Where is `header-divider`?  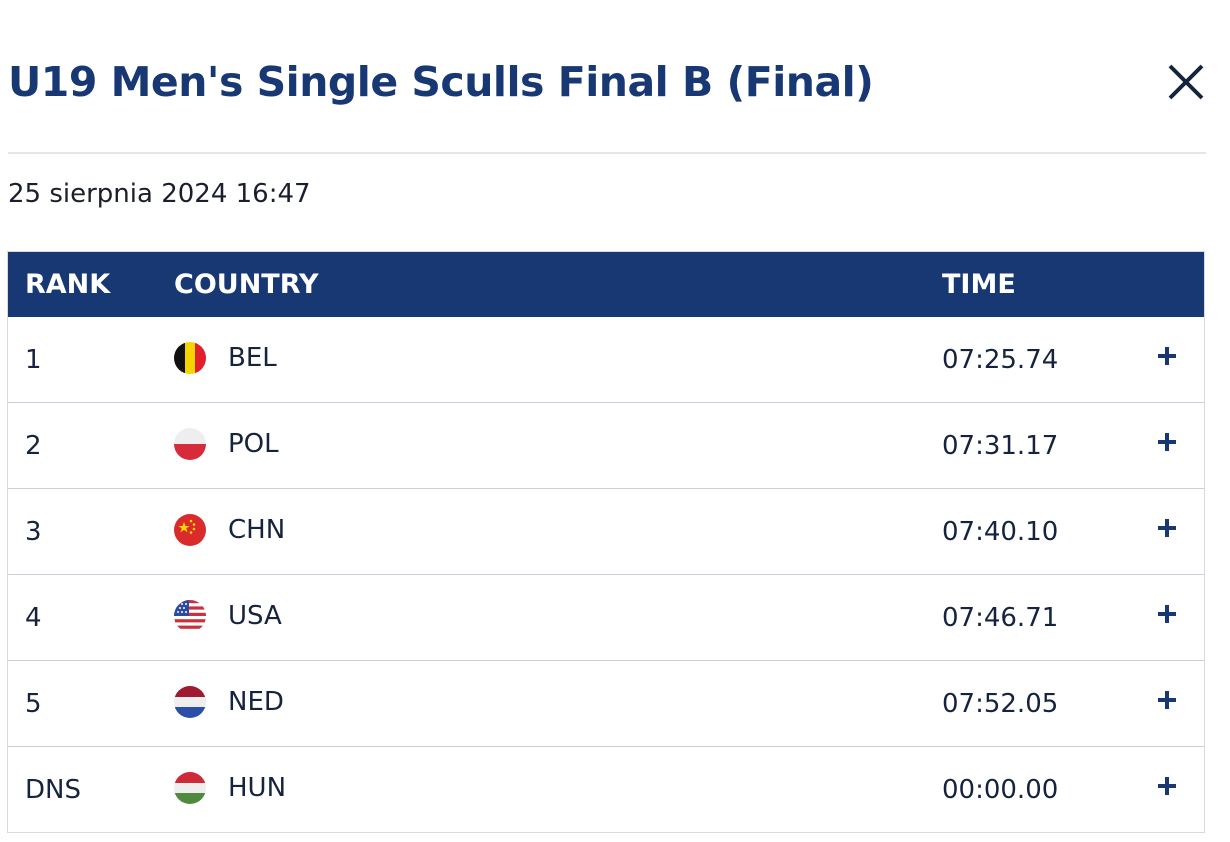 header-divider is located at coordinates (607, 153).